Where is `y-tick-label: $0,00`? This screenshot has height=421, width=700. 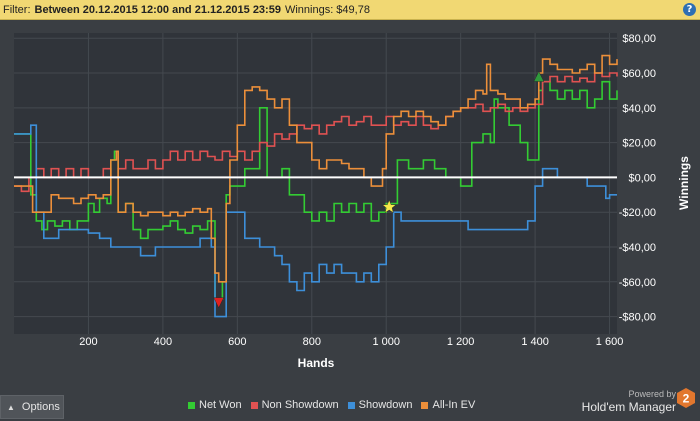 y-tick-label: $0,00 is located at coordinates (642, 178).